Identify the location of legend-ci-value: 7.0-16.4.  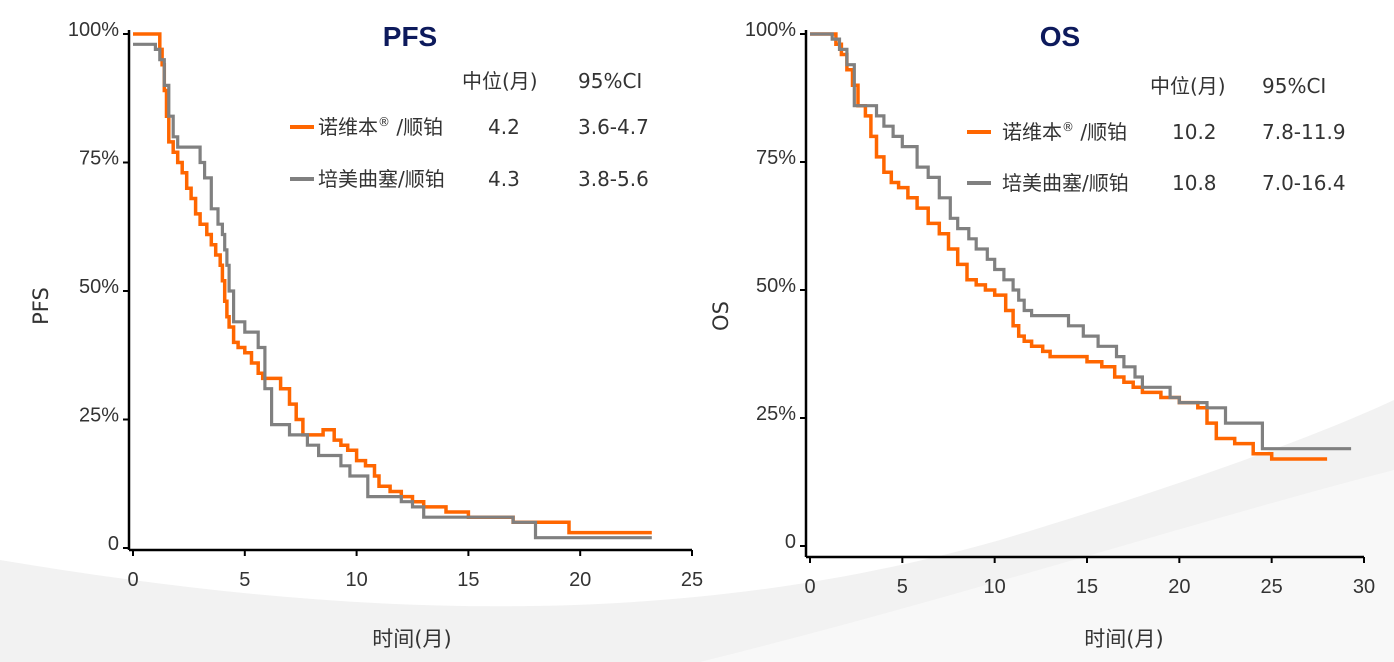
(1304, 183).